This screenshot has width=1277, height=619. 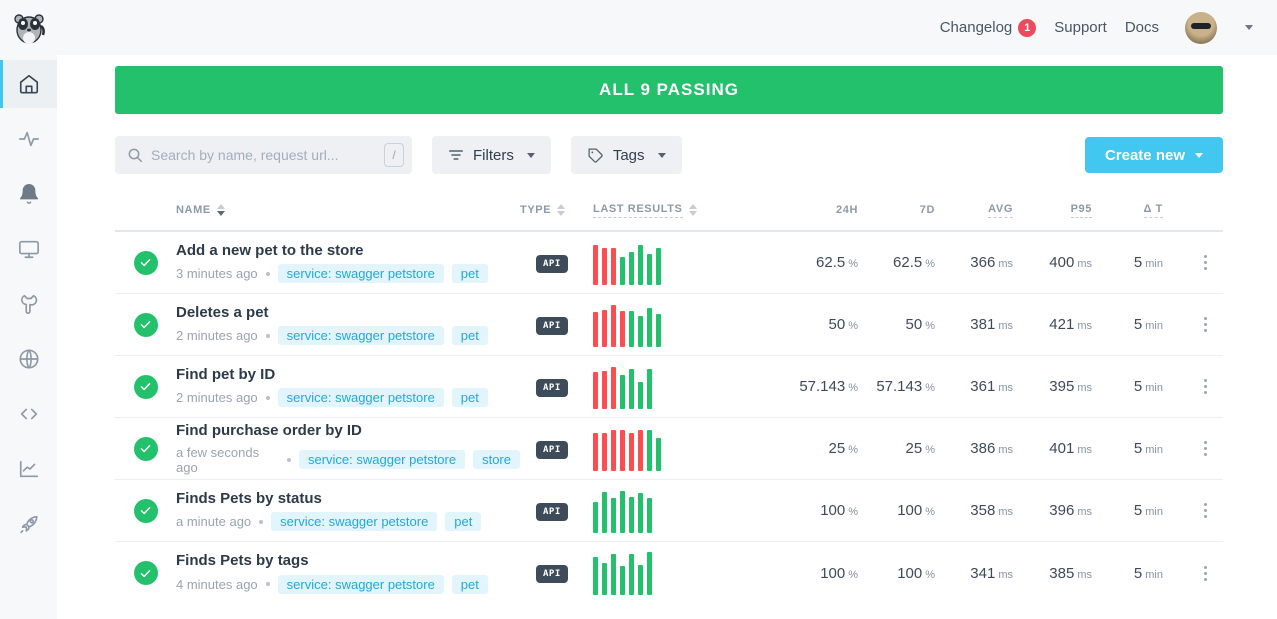 What do you see at coordinates (496, 460) in the screenshot?
I see `tag-pill: store` at bounding box center [496, 460].